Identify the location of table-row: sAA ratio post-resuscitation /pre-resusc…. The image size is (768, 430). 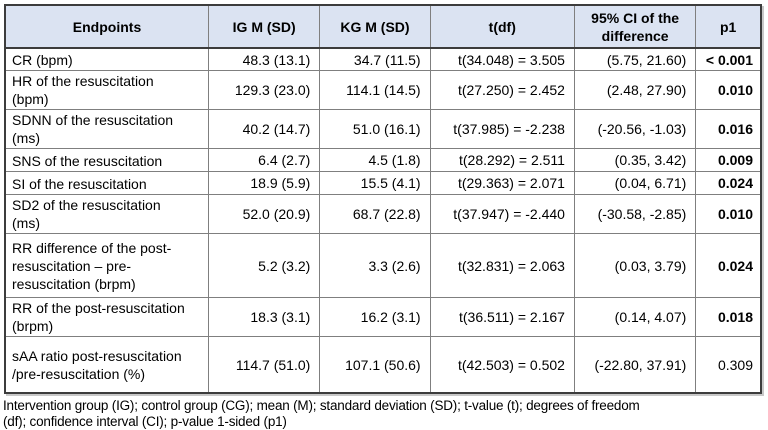
(383, 365).